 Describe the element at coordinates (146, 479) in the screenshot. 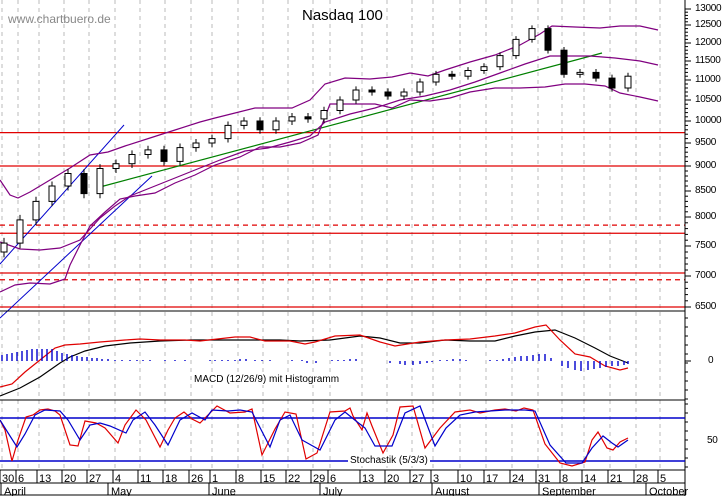

I see `x-axis-day-label: 11` at that location.